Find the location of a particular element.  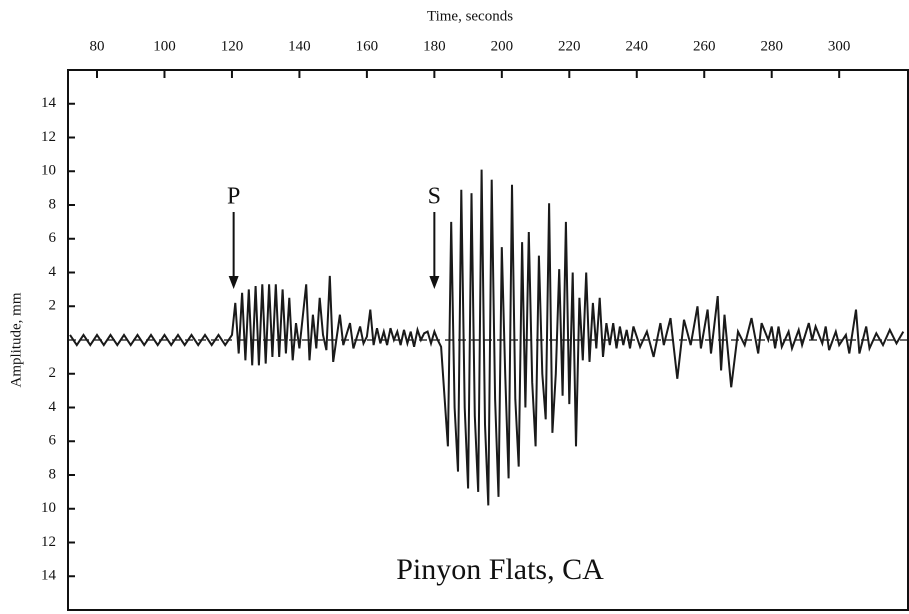

y-axis-title: Amplitude, mm is located at coordinates (16, 339).